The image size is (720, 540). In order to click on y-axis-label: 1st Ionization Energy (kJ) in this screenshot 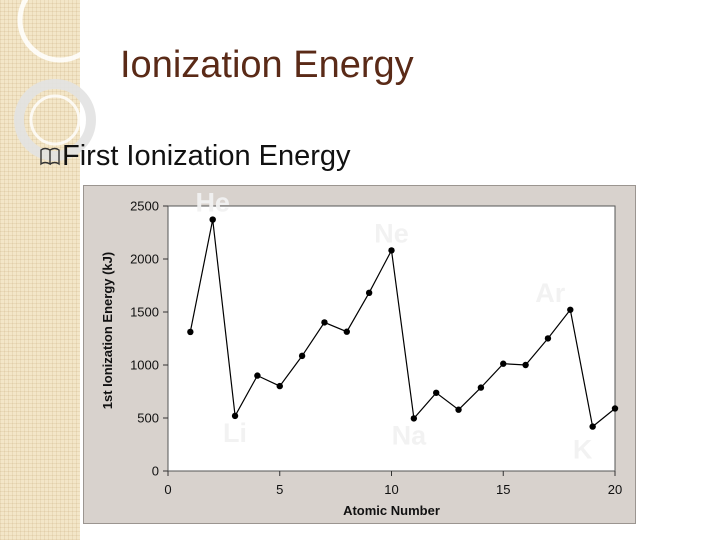, I will do `click(107, 330)`.